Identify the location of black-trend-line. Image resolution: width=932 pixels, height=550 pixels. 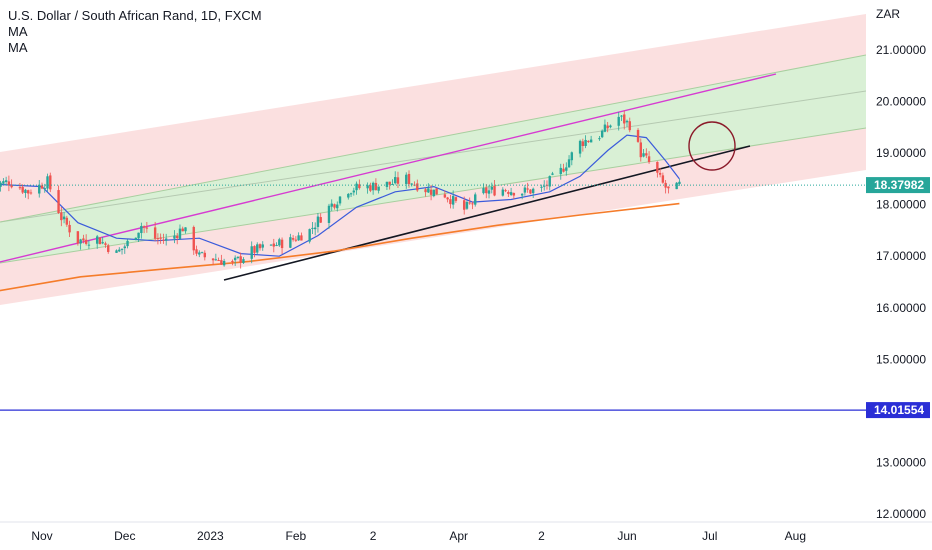
(487, 213).